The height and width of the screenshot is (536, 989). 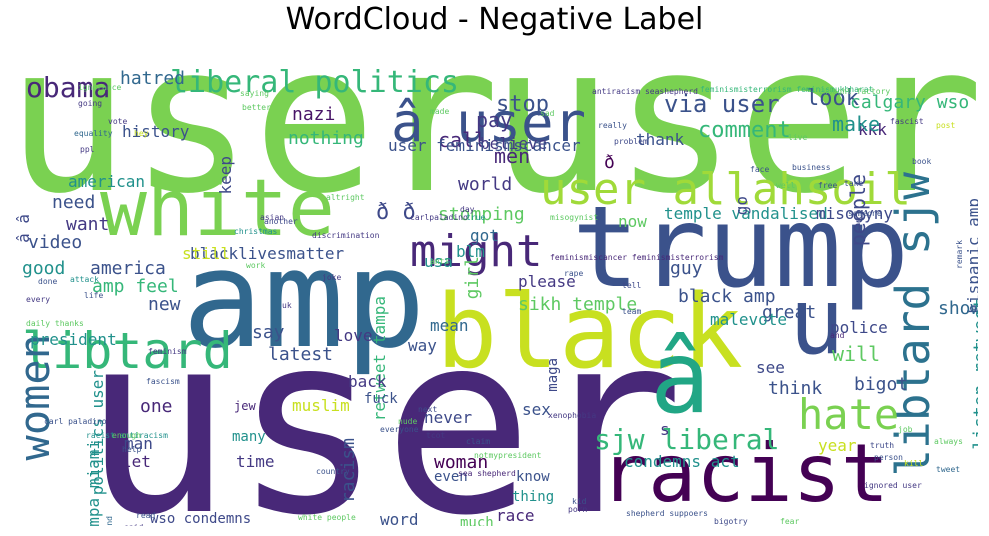 What do you see at coordinates (574, 273) in the screenshot?
I see `cloud-word: rape` at bounding box center [574, 273].